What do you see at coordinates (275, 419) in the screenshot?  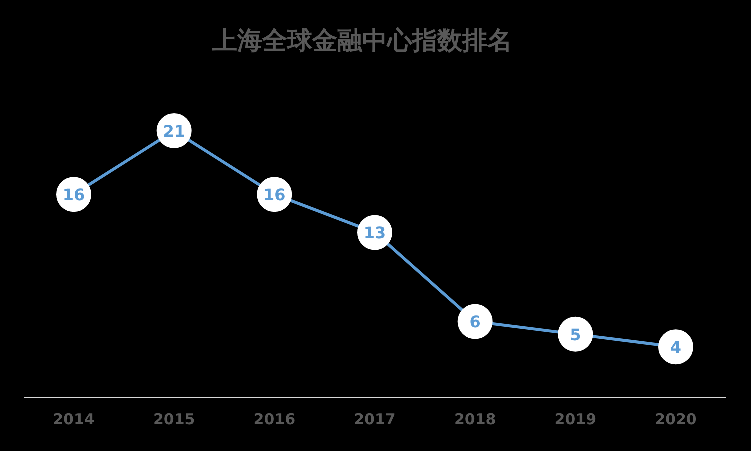 I see `x-tick-label: 2016` at bounding box center [275, 419].